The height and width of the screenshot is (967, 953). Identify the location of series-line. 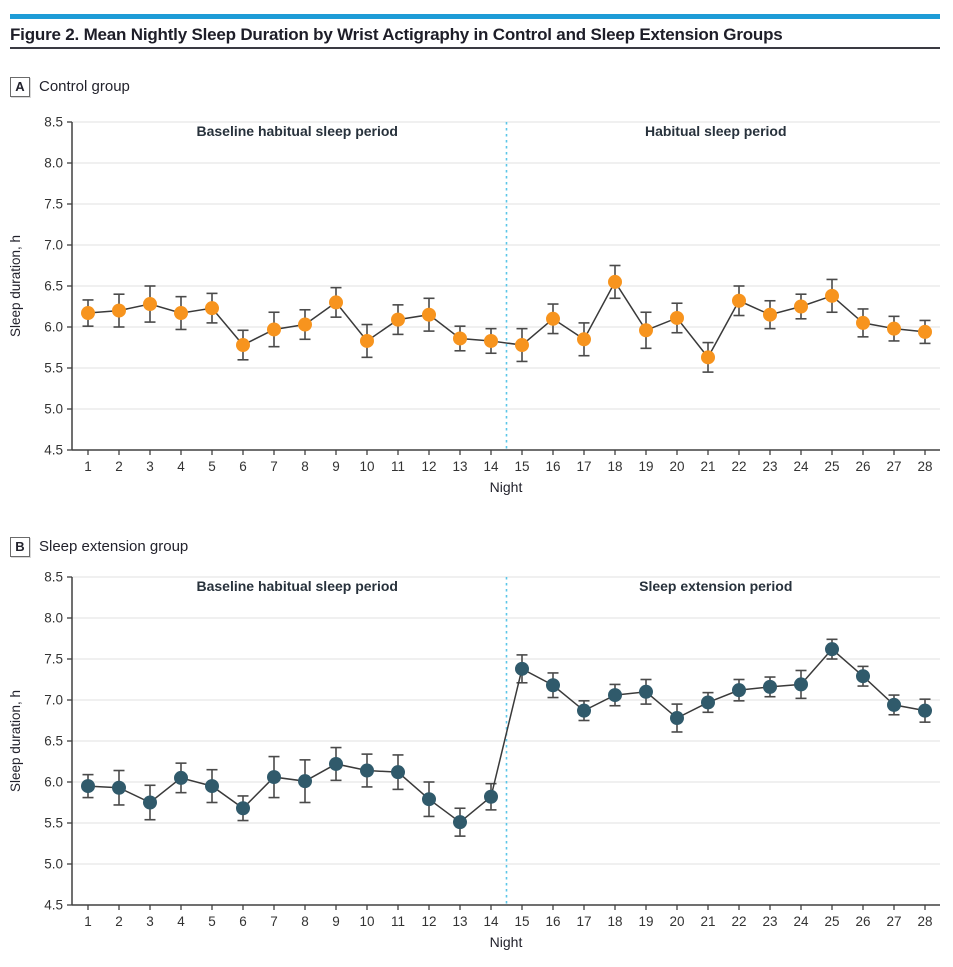
(506, 319).